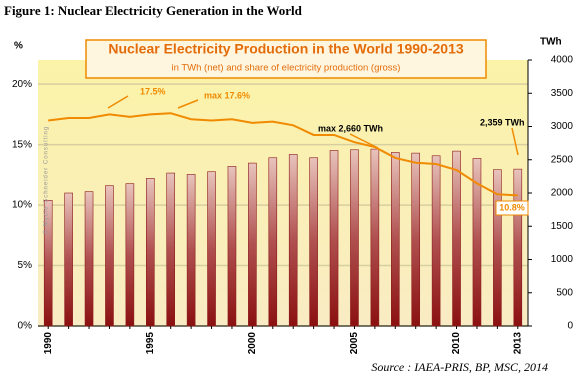 This screenshot has width=584, height=383. I want to click on y2-tick-label: 1500, so click(562, 226).